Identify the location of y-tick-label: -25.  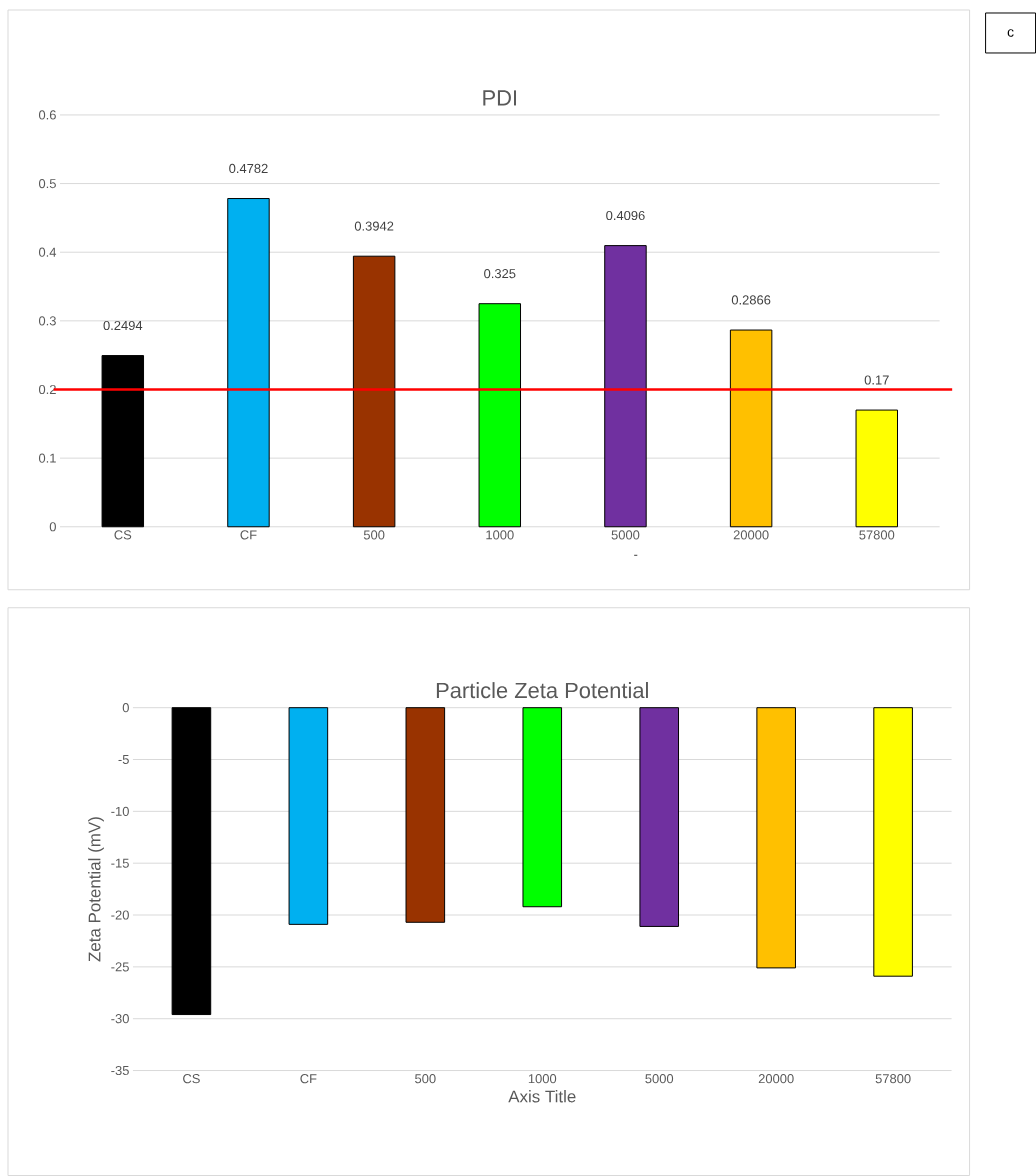
(120, 967).